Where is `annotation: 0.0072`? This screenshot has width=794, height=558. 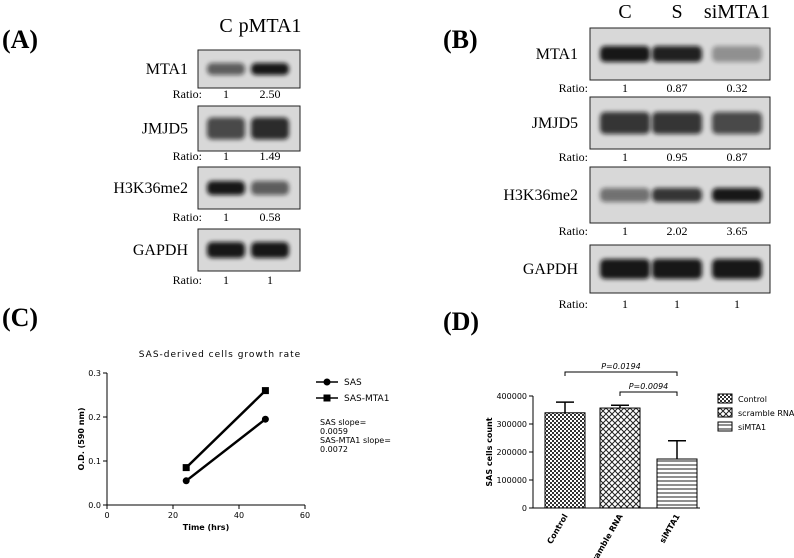
annotation: 0.0072 is located at coordinates (334, 449).